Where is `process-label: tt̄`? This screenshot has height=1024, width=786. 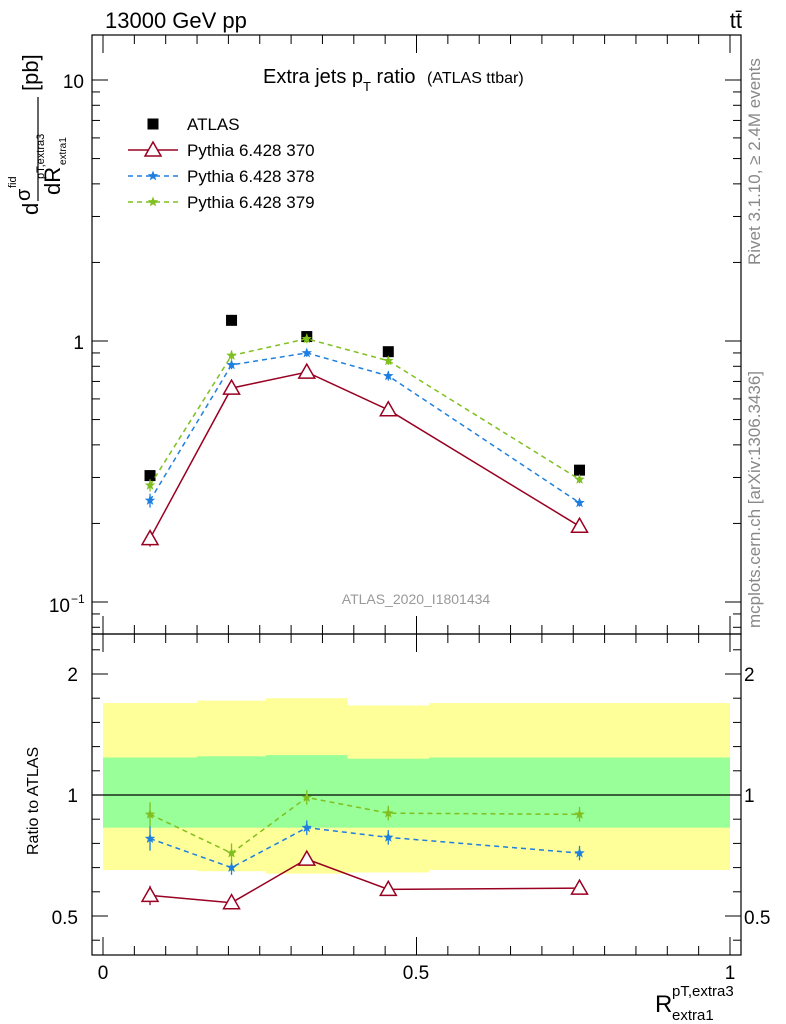 process-label: tt̄ is located at coordinates (736, 20).